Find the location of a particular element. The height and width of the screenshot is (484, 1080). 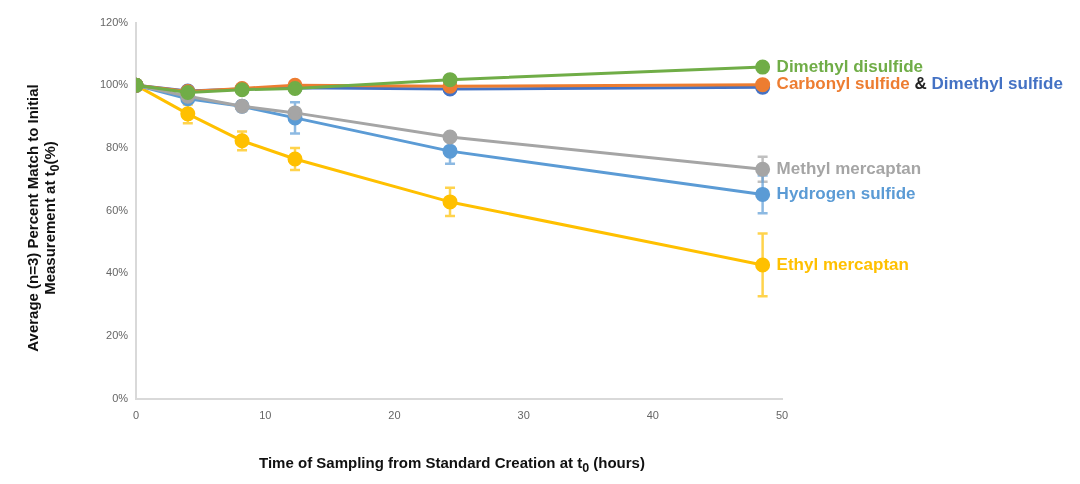

series-label: Carbonyl sulfide is located at coordinates (843, 84).